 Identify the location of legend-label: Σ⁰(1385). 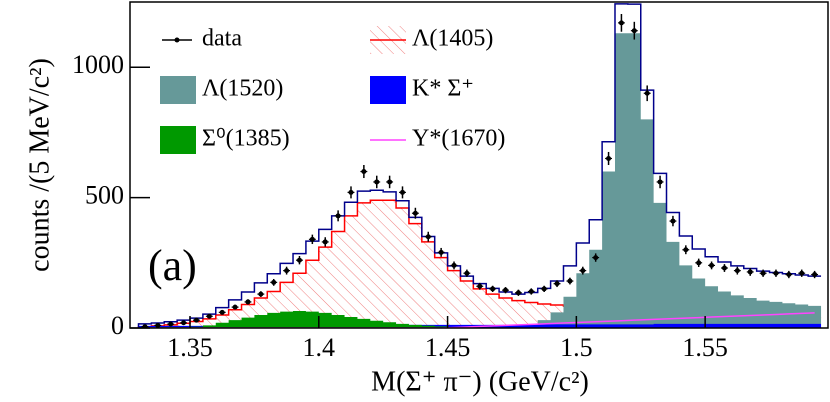
(246, 139).